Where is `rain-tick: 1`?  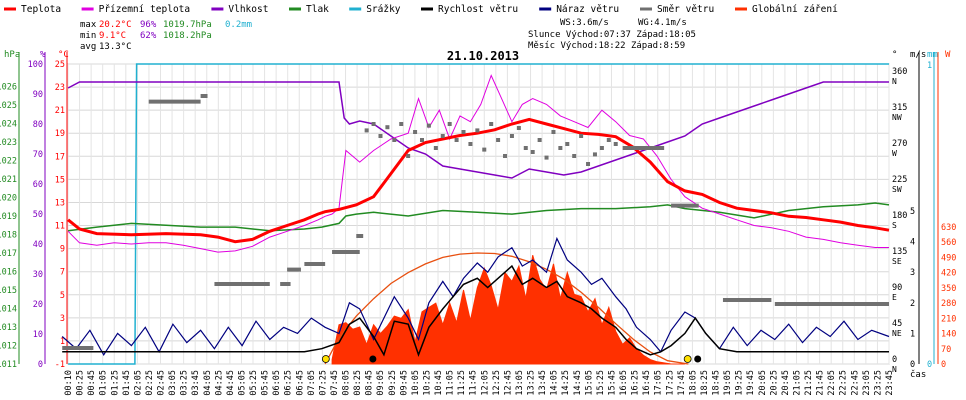 rain-tick: 1 is located at coordinates (929, 66).